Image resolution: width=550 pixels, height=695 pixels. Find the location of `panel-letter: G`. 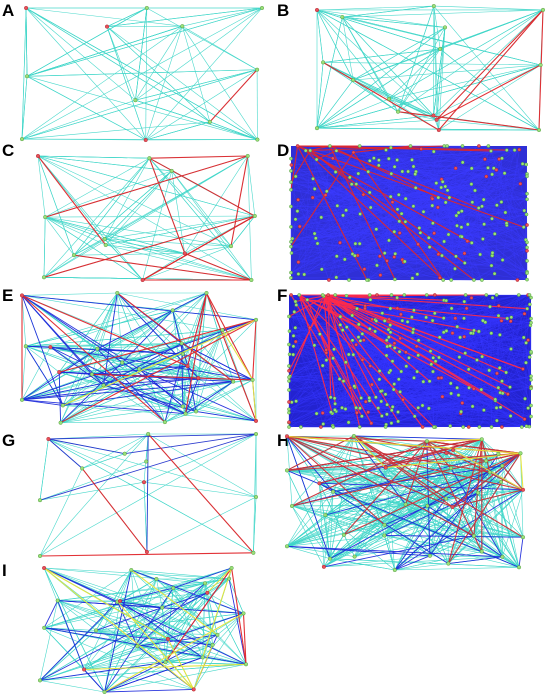

panel-letter: G is located at coordinates (9, 440).